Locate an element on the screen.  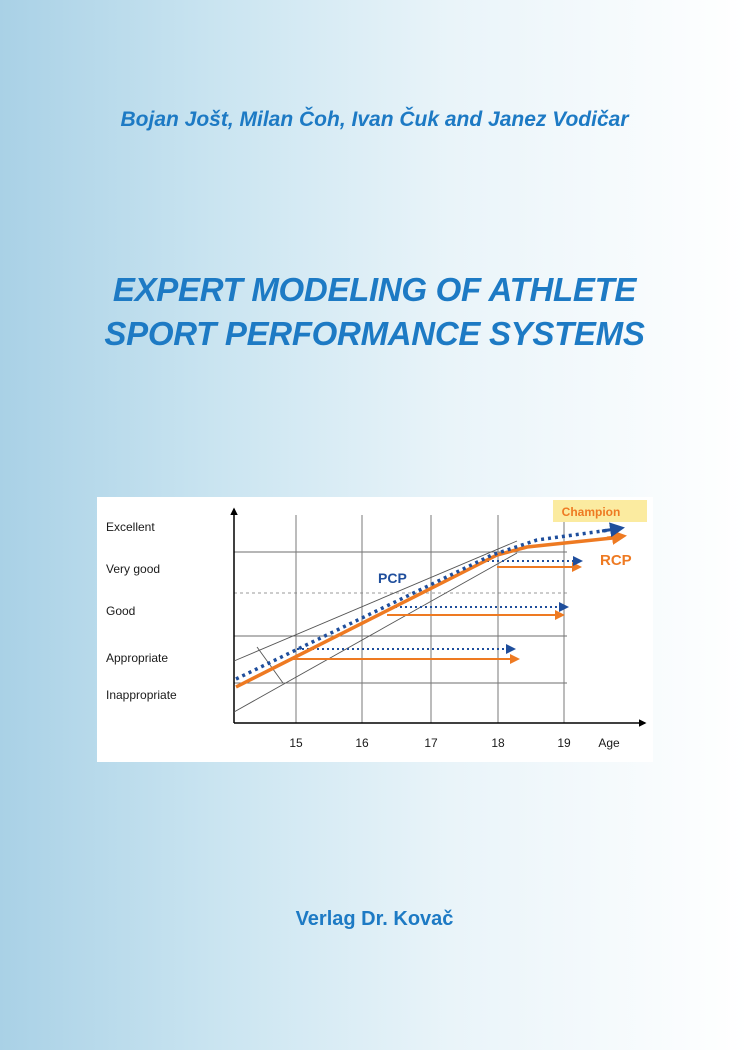
rcp-line is located at coordinates (429, 612).